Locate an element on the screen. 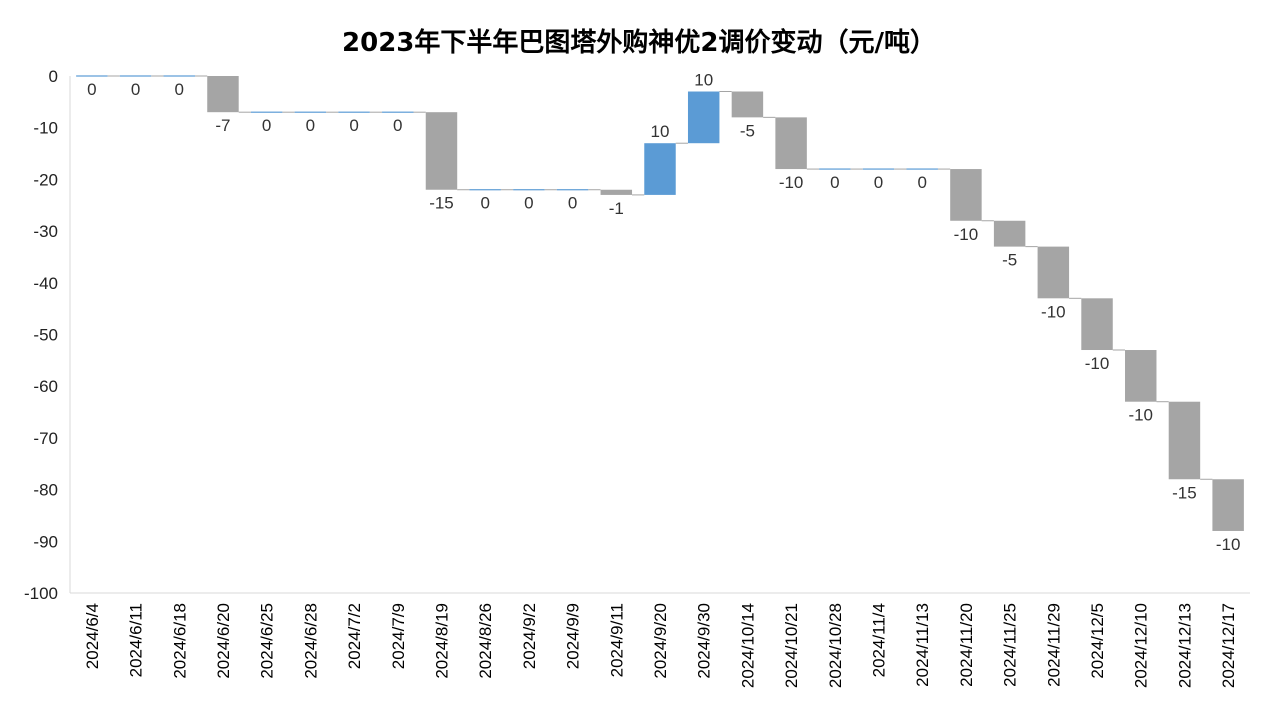 This screenshot has width=1278, height=718. x-tick-label: 2024/6/11 is located at coordinates (136, 640).